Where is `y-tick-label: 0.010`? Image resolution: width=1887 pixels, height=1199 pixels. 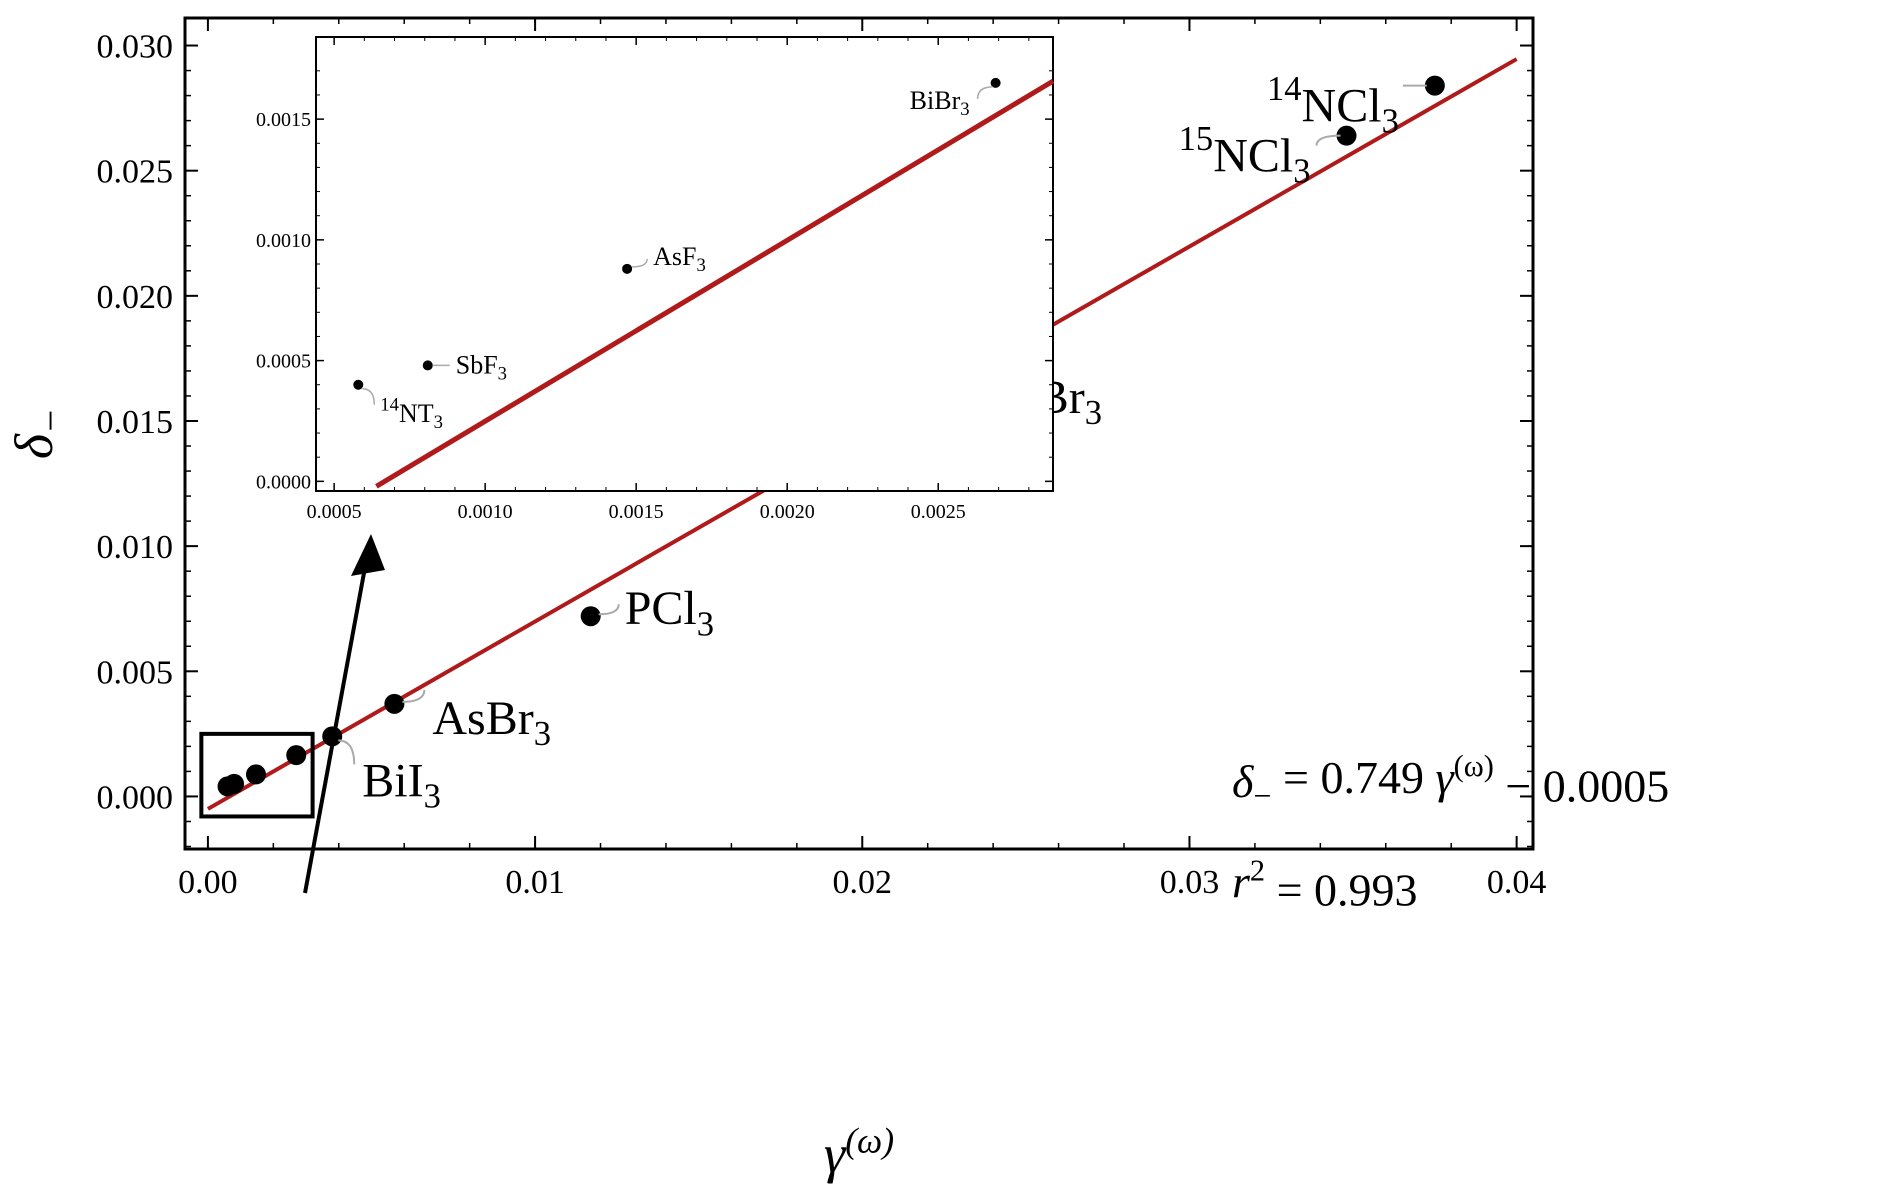
y-tick-label: 0.010 is located at coordinates (135, 547).